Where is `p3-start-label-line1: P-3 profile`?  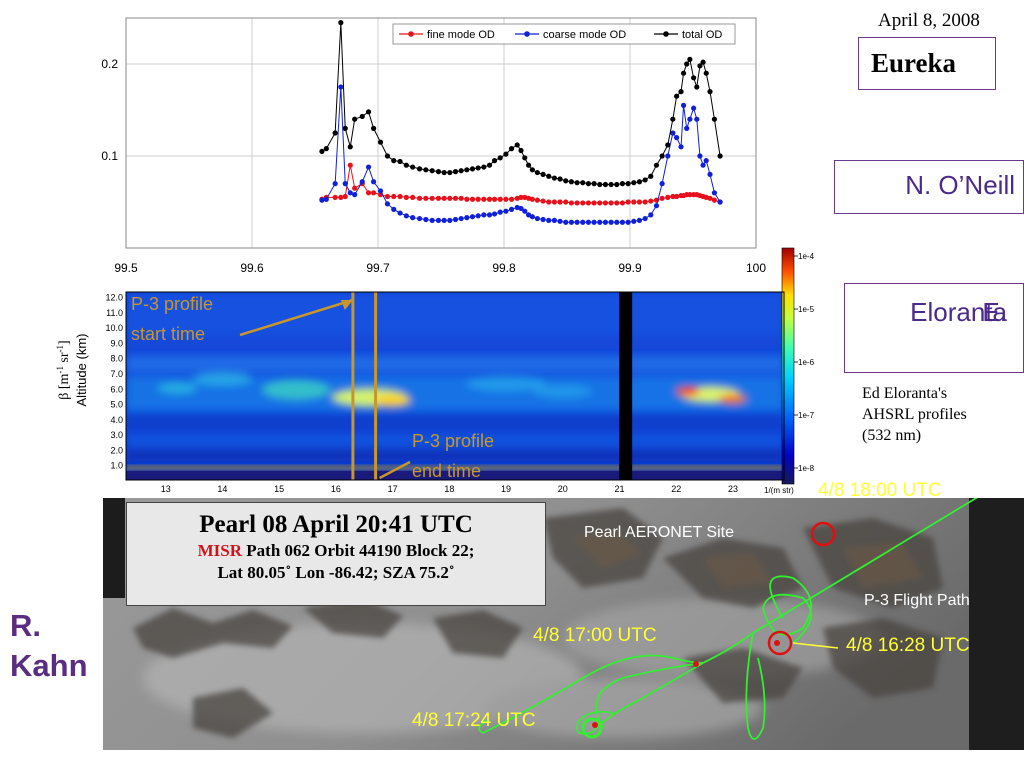
p3-start-label-line1: P-3 profile is located at coordinates (172, 304).